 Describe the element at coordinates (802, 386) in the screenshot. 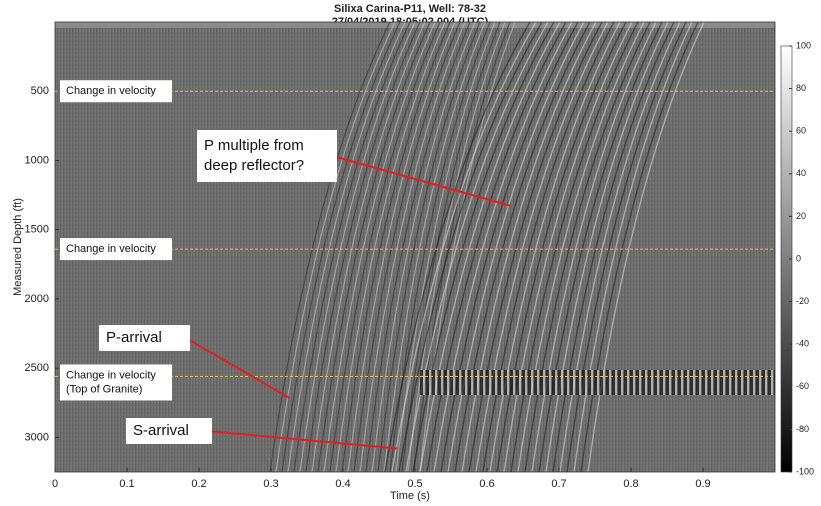

I see `colorbar-tick-label: -60` at that location.